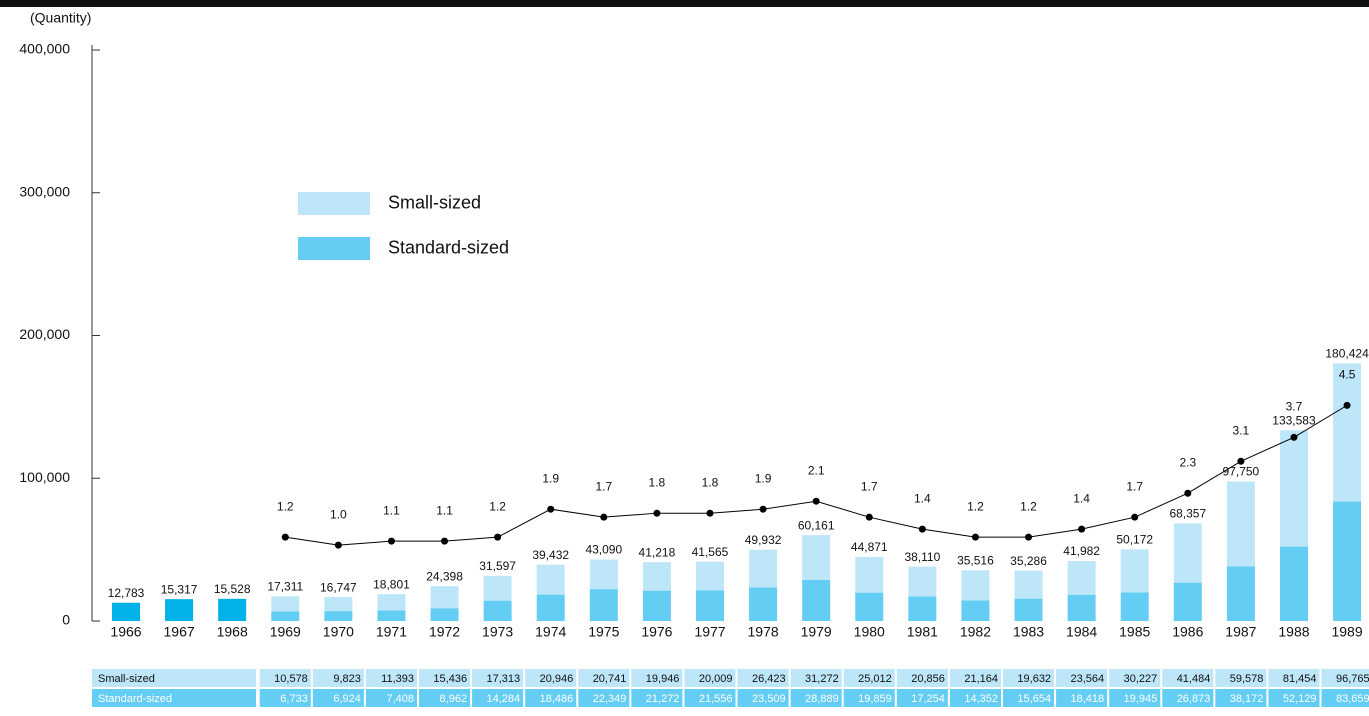 The image size is (1369, 716). What do you see at coordinates (397, 679) in the screenshot?
I see `table-value: 11,393` at bounding box center [397, 679].